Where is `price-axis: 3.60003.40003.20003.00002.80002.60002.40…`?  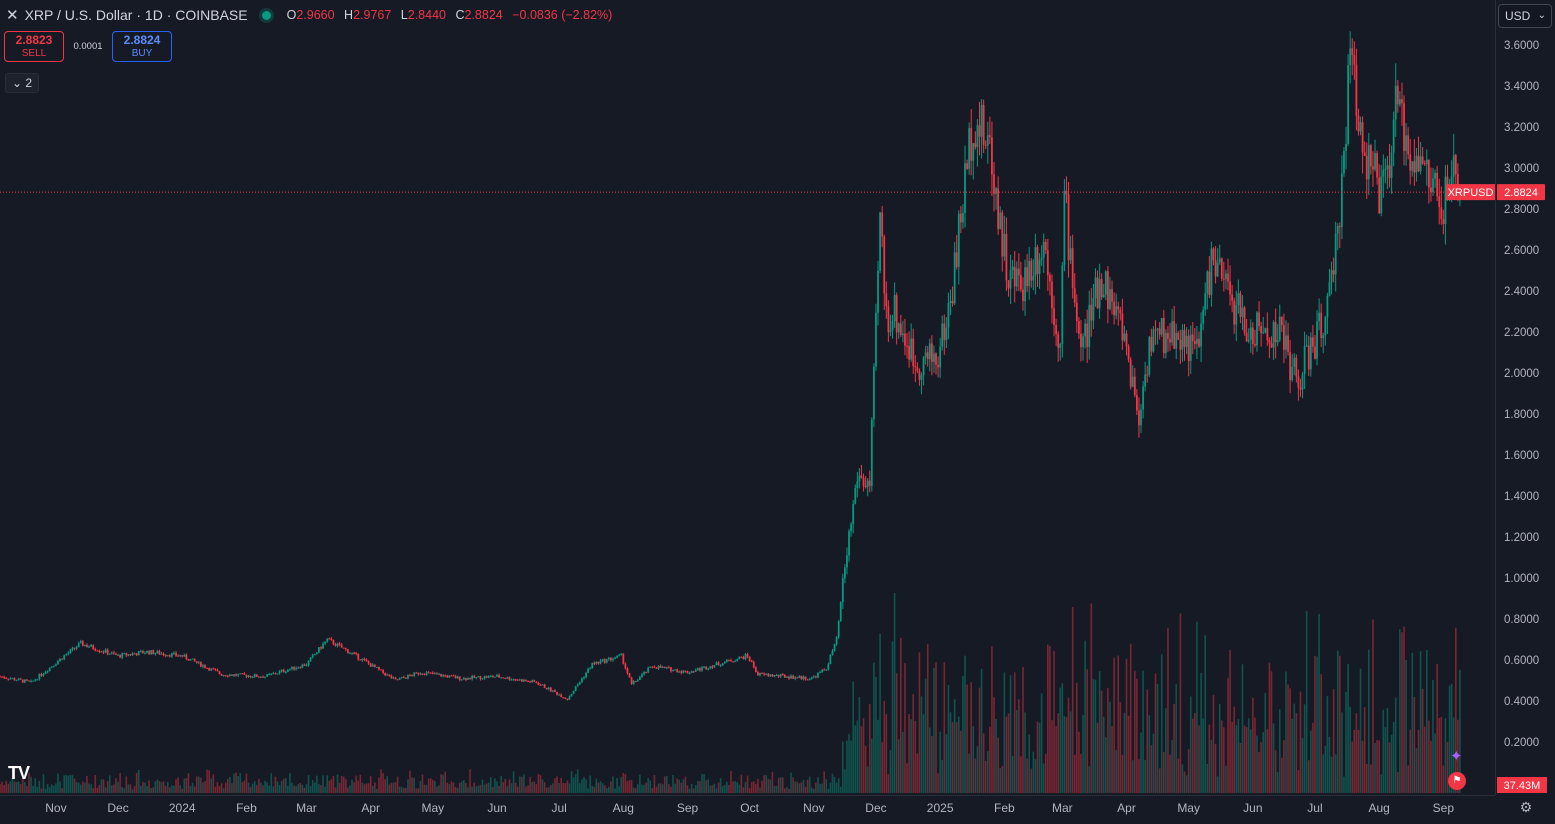 price-axis: 3.60003.40003.20003.00002.80002.60002.40… is located at coordinates (1525, 397).